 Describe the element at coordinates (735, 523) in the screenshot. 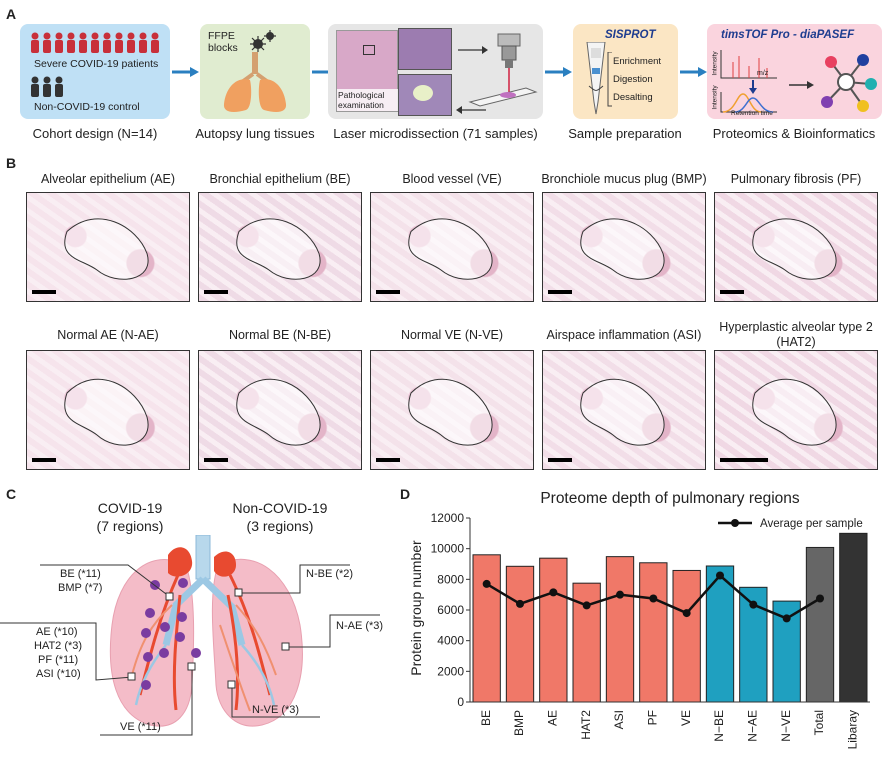

I see `legend-marker` at that location.